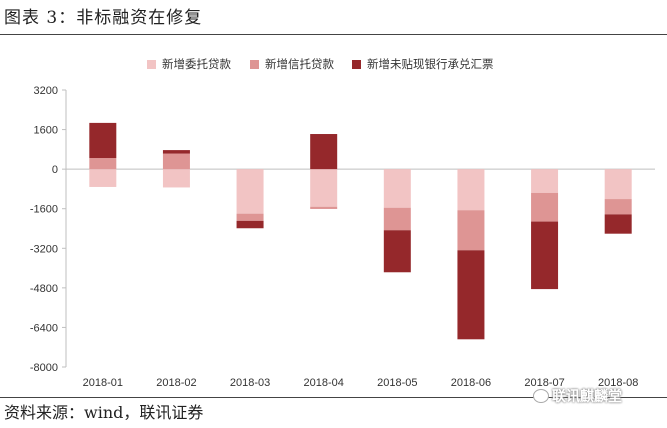 Image resolution: width=667 pixels, height=428 pixels. What do you see at coordinates (544, 383) in the screenshot?
I see `x-tick-label: 2018-07` at bounding box center [544, 383].